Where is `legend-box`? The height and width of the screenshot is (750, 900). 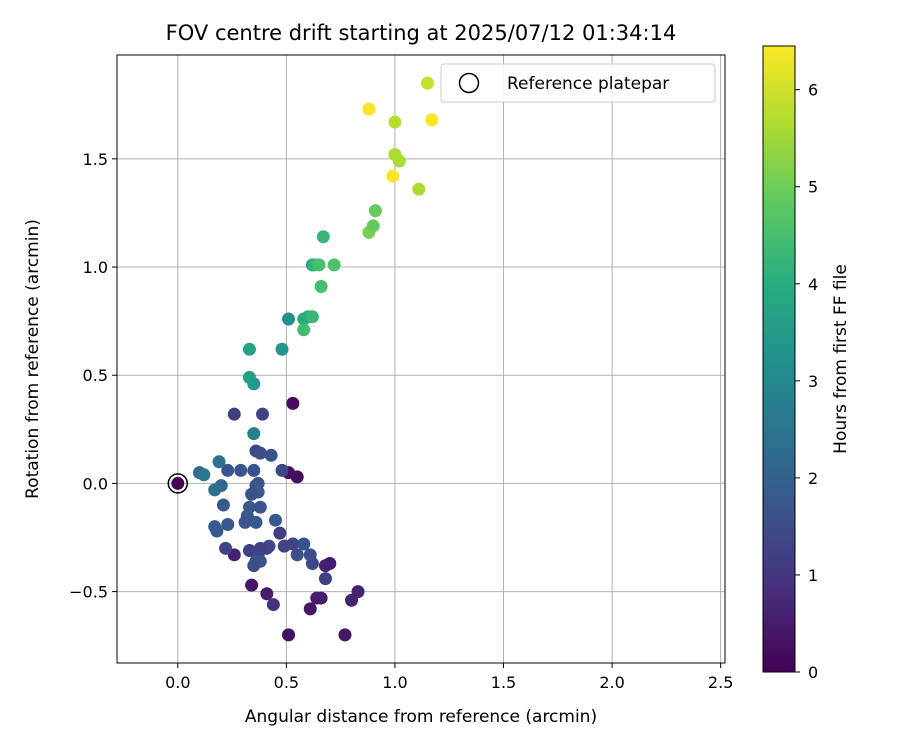 legend-box is located at coordinates (578, 83).